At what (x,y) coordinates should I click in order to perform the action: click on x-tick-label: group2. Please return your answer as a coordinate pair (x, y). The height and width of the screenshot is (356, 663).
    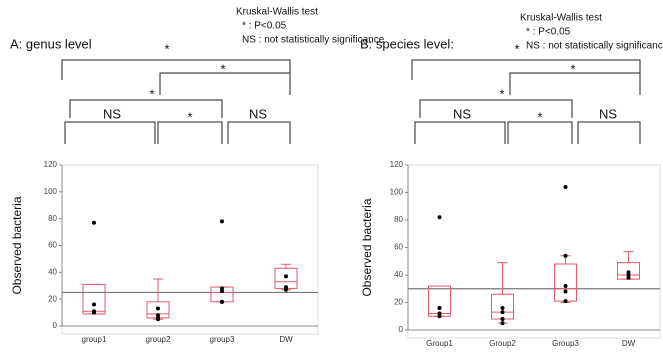
    Looking at the image, I should click on (158, 339).